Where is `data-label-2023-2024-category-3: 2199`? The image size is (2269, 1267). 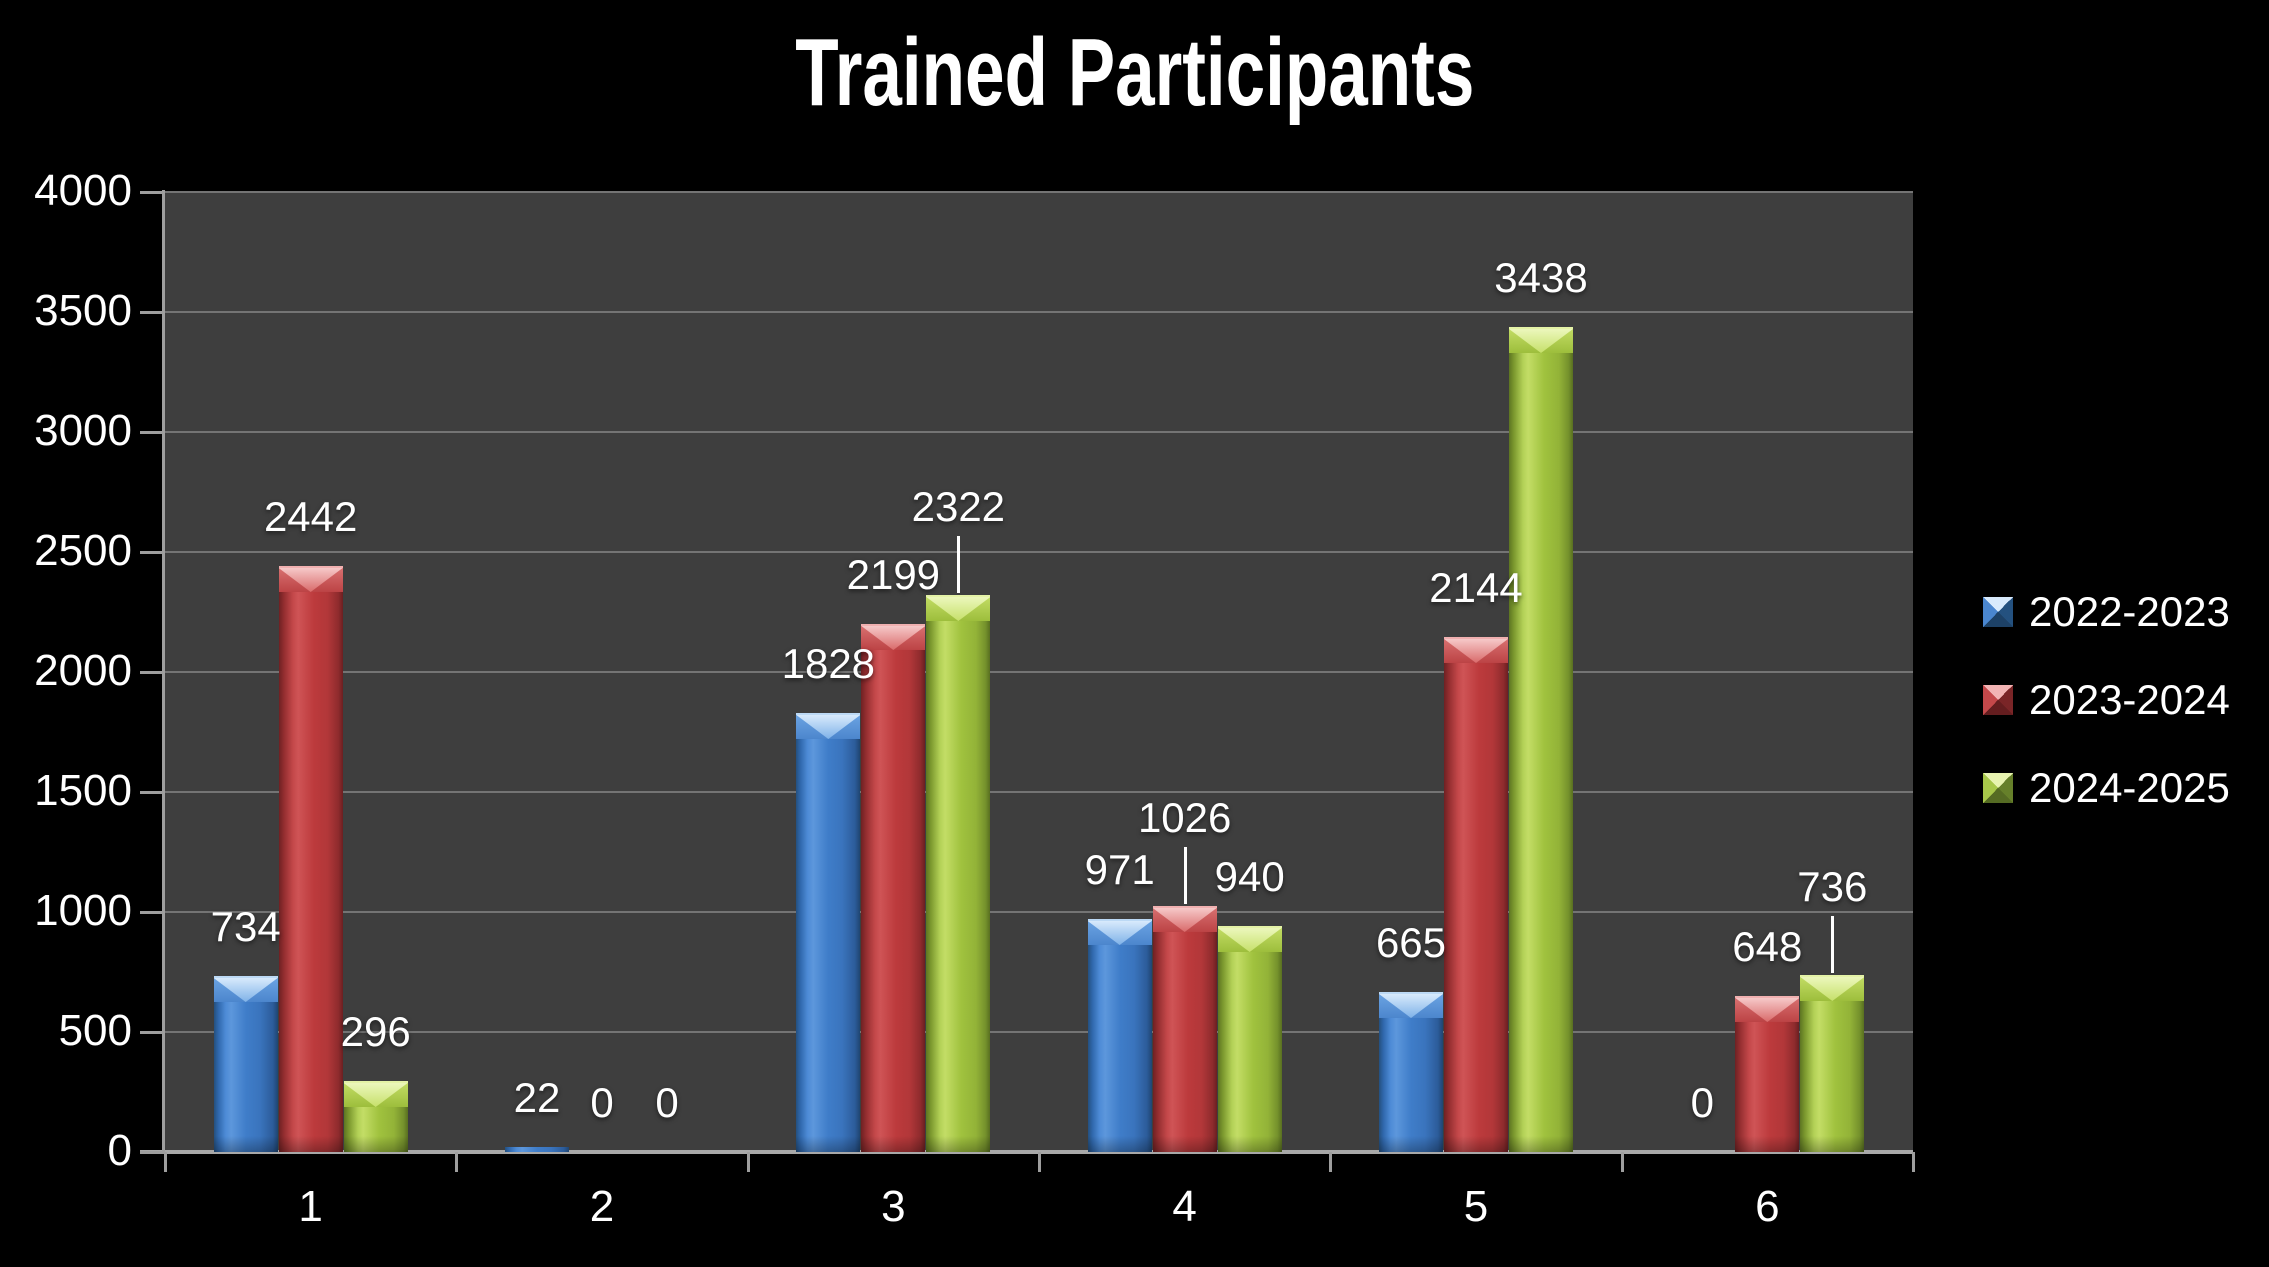
data-label-2023-2024-category-3: 2199 is located at coordinates (893, 574).